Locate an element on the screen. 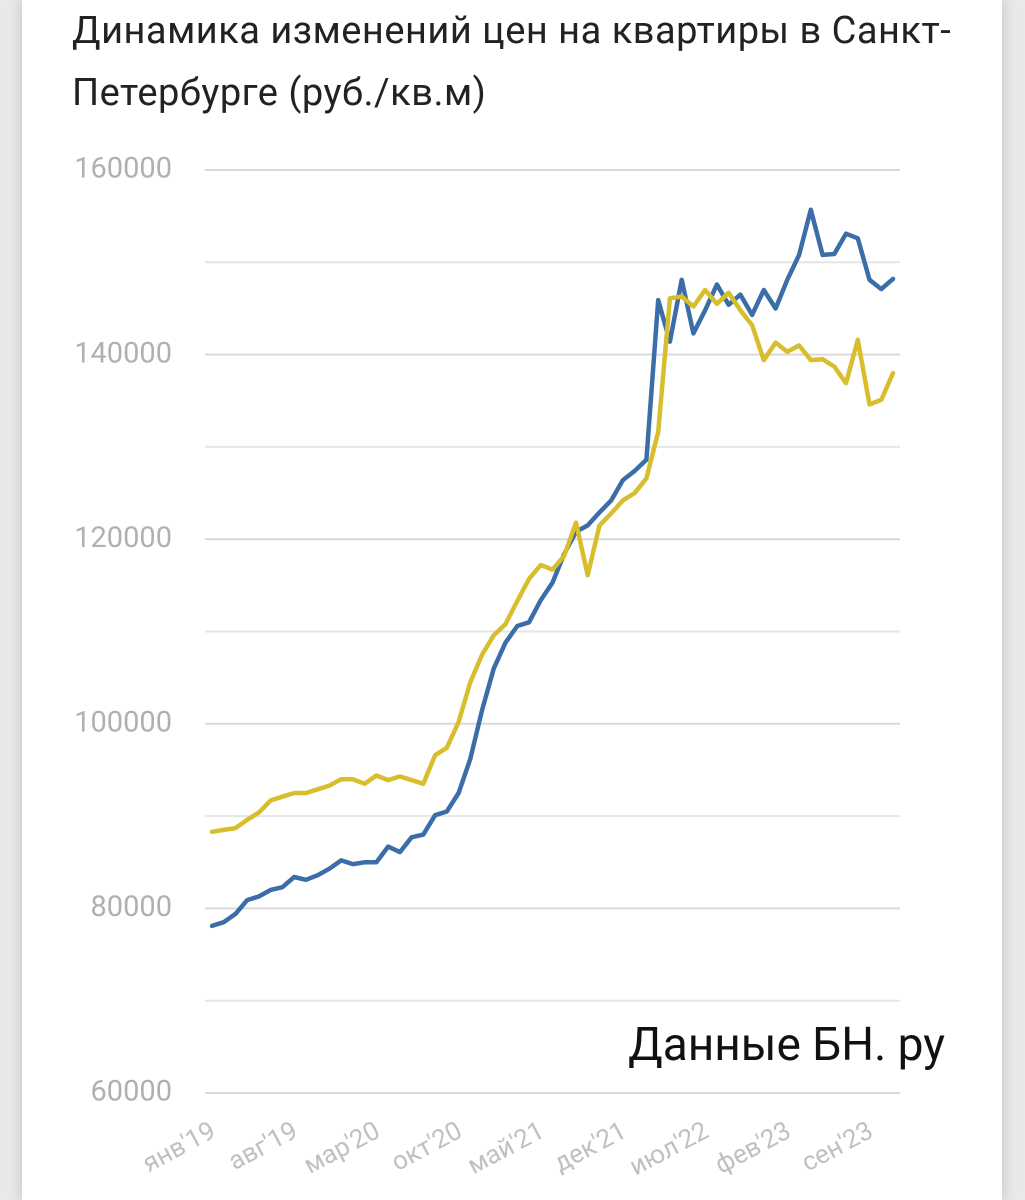 This screenshot has height=1200, width=1025. x-tick-label: янв'19 is located at coordinates (179, 1147).